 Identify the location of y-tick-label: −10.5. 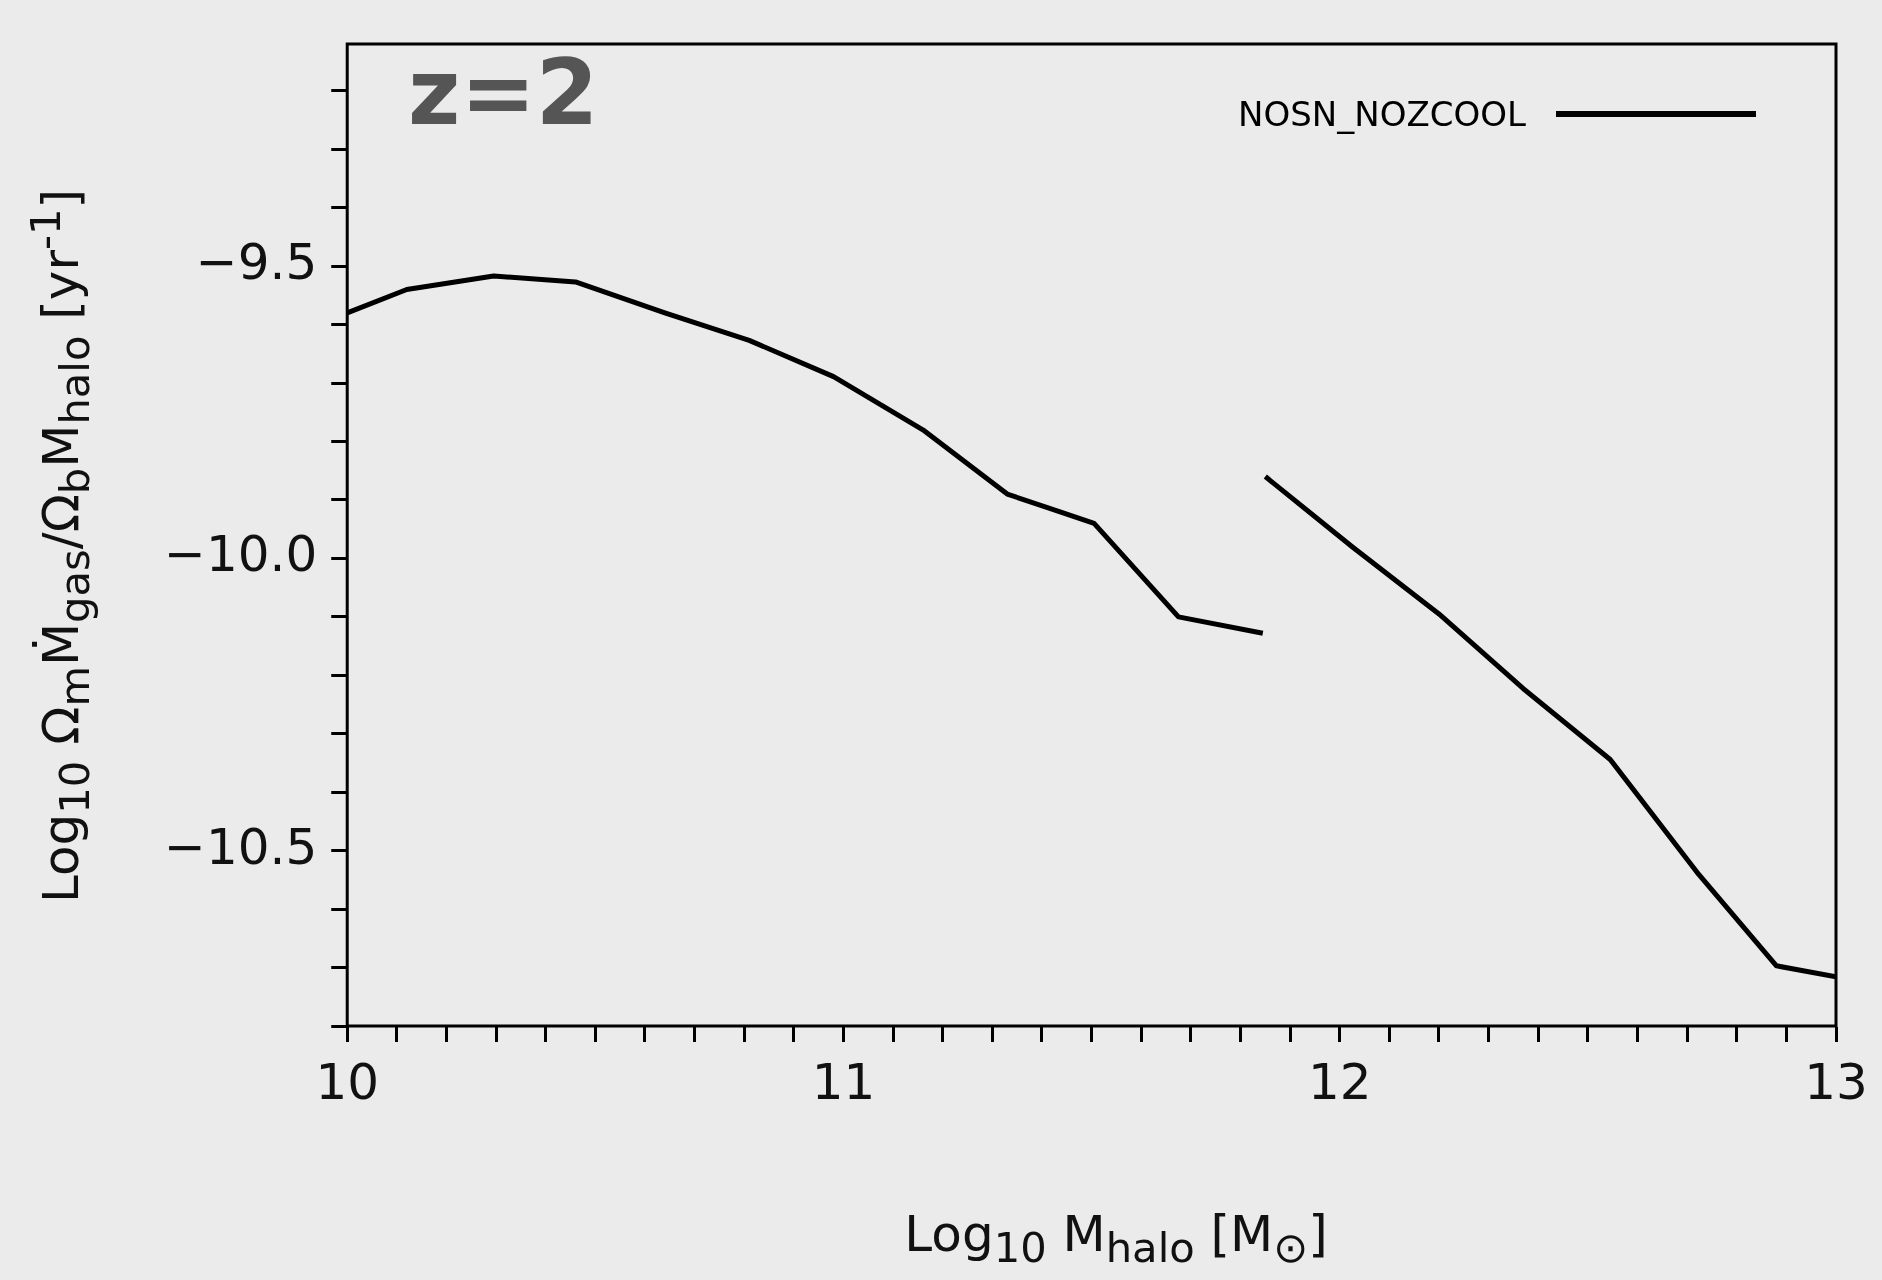
(240, 846).